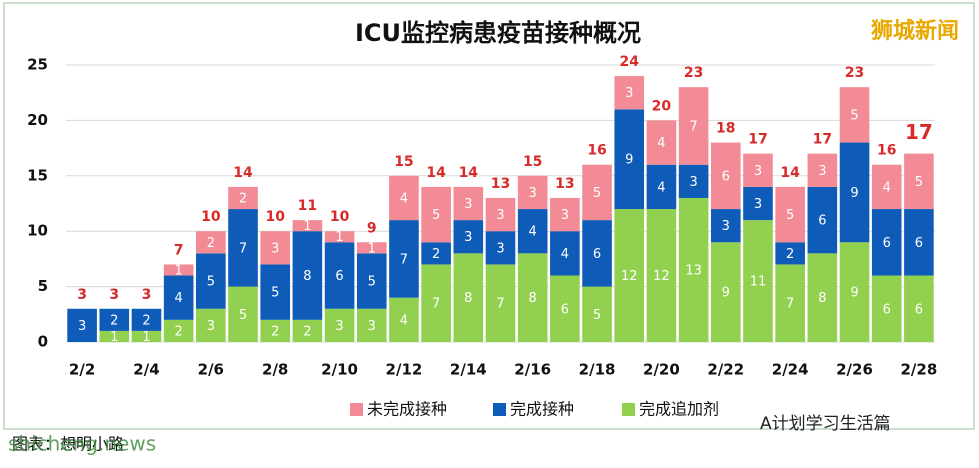 This screenshot has height=468, width=979. I want to click on segment-label: 11, so click(758, 282).